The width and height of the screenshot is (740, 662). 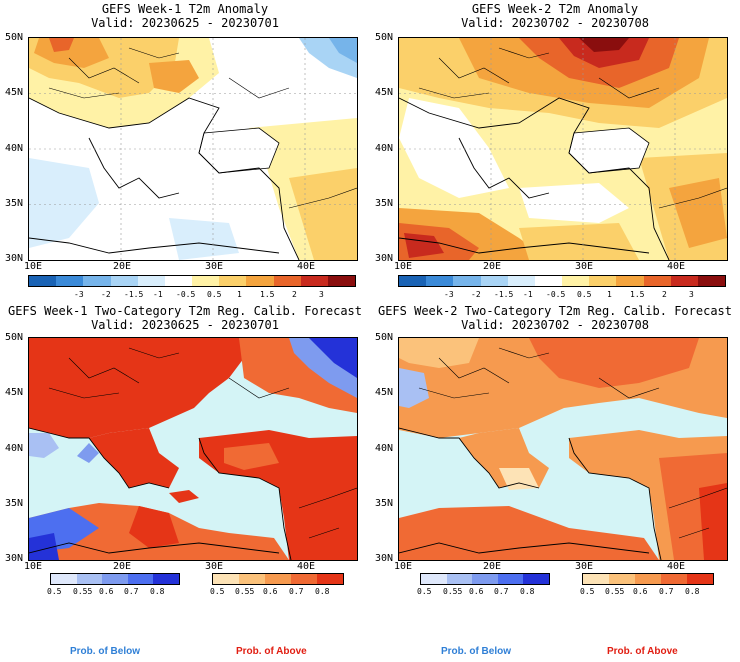 I want to click on lon-label-40e: 40E, so click(x=306, y=266).